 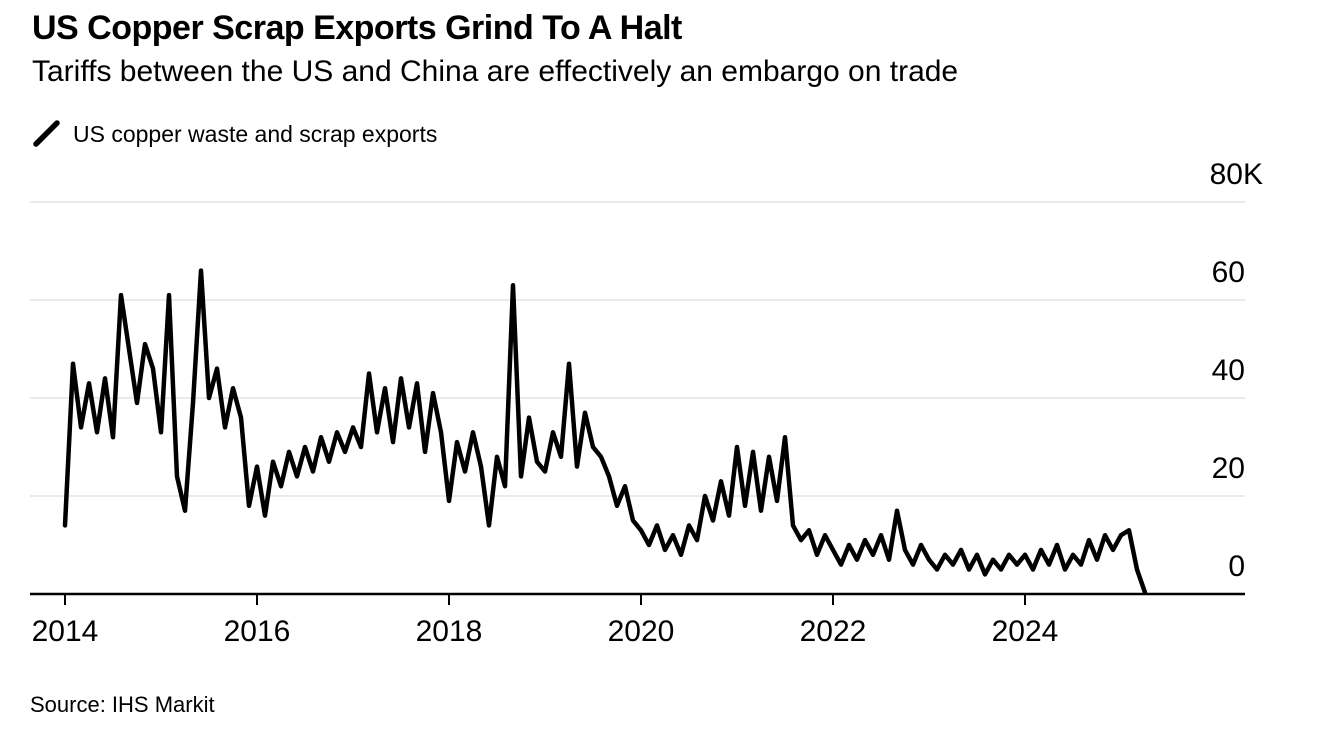 I want to click on x-axis-label-2024: 2024, so click(x=1025, y=631).